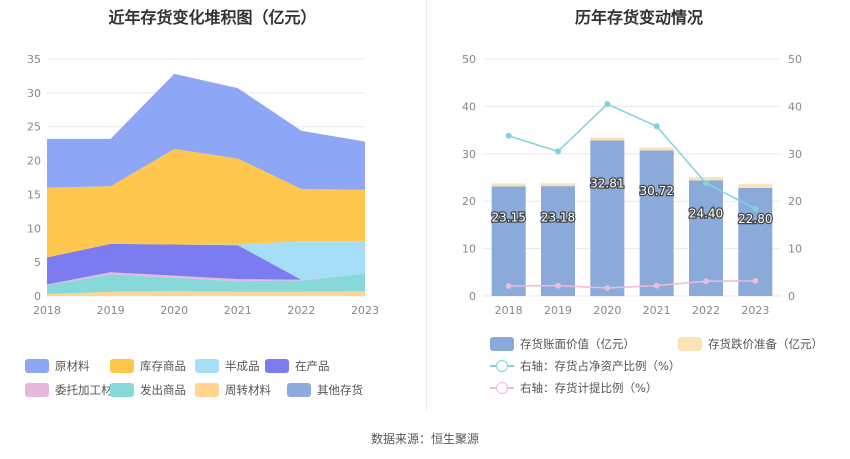  Describe the element at coordinates (607, 310) in the screenshot. I see `right-x-tick-label: 2020` at that location.